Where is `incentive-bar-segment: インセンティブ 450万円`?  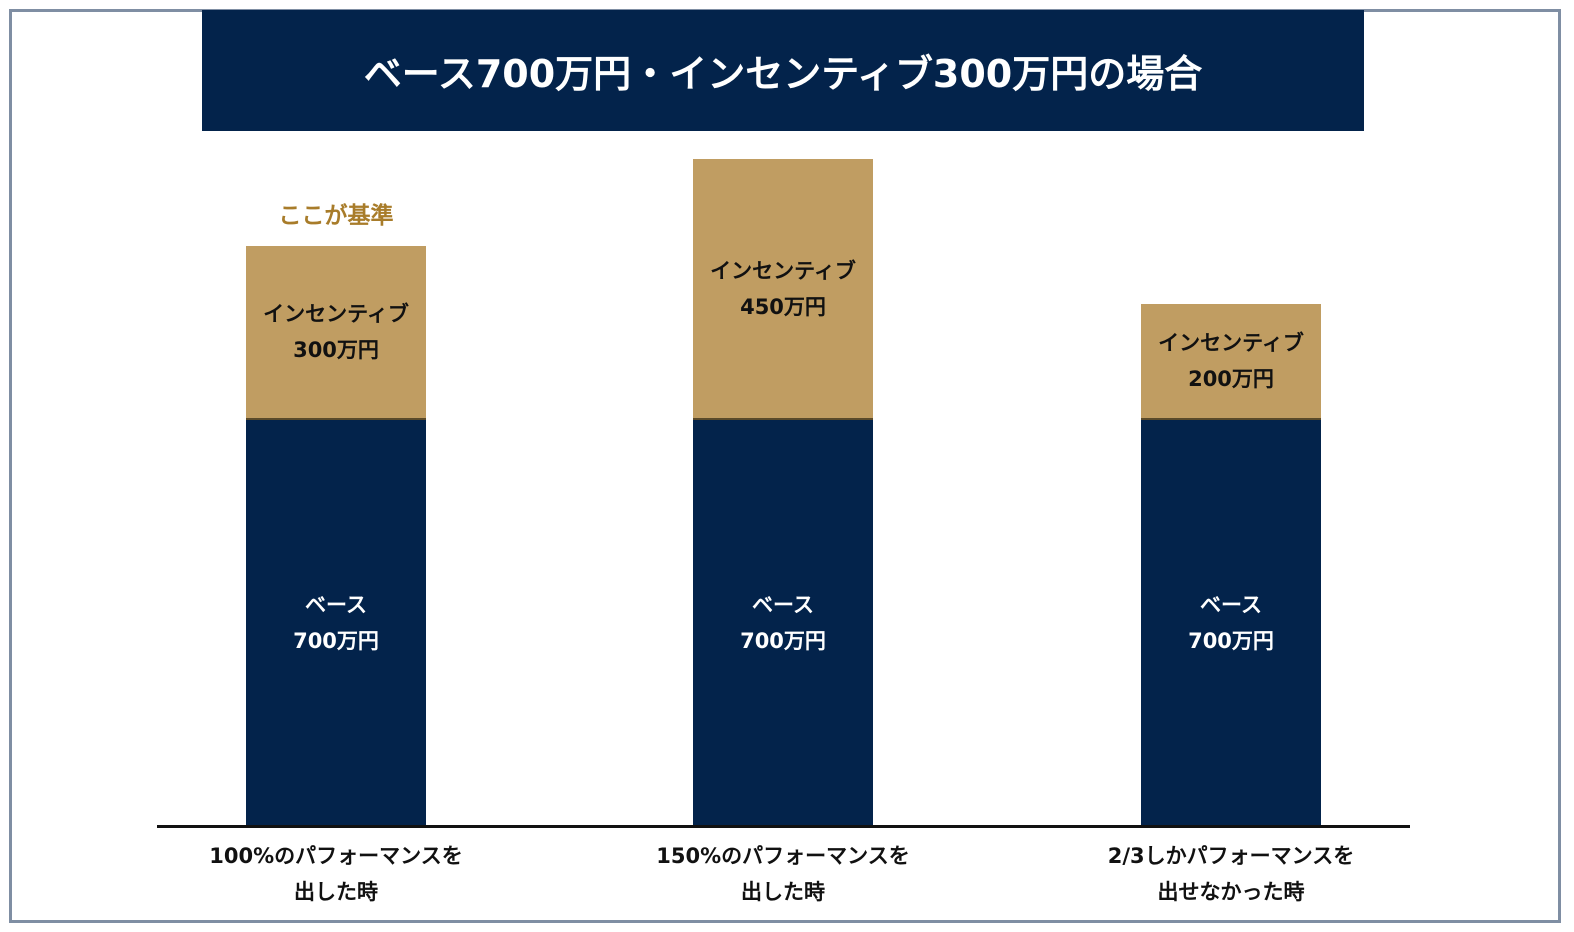
incentive-bar-segment: インセンティブ 450万円 is located at coordinates (783, 289).